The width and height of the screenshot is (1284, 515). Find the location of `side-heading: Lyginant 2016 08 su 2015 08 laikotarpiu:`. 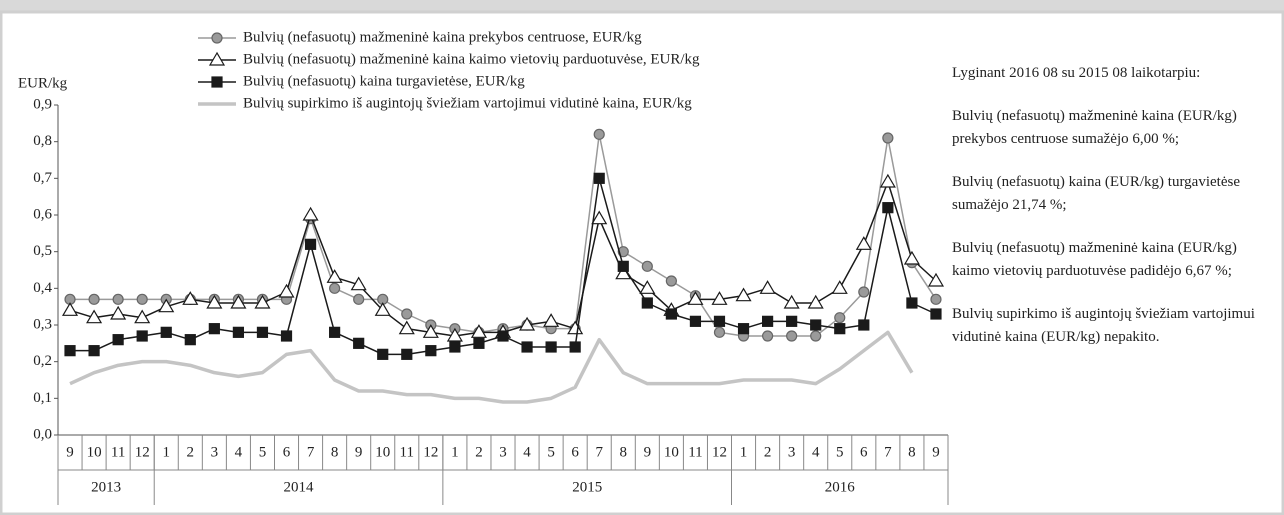

side-heading: Lyginant 2016 08 su 2015 08 laikotarpiu: is located at coordinates (1076, 73).